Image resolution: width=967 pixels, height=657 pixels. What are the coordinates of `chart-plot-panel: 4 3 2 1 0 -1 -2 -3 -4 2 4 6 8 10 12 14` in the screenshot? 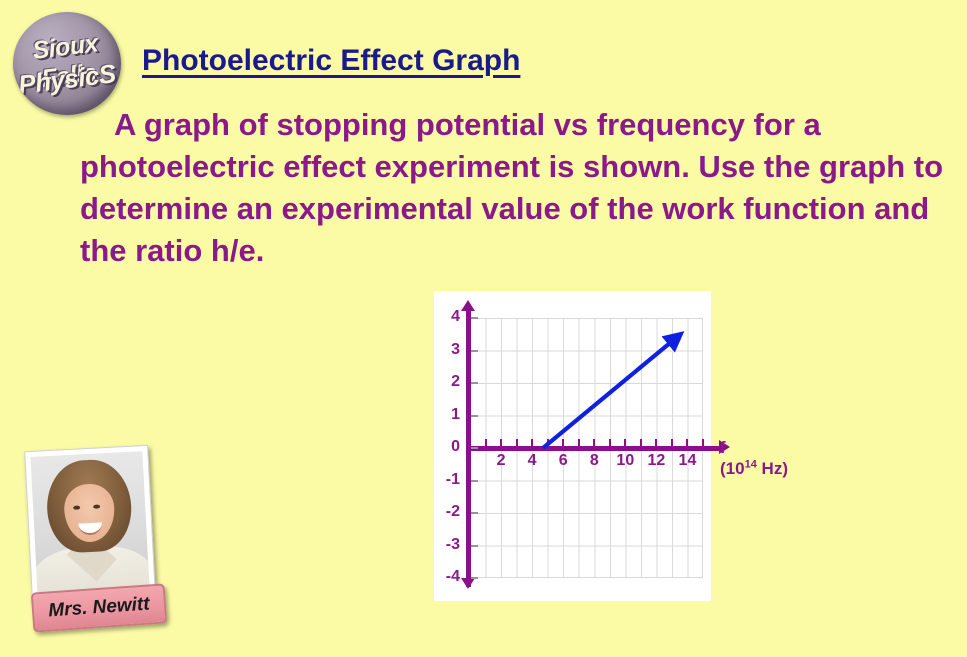 It's located at (582, 446).